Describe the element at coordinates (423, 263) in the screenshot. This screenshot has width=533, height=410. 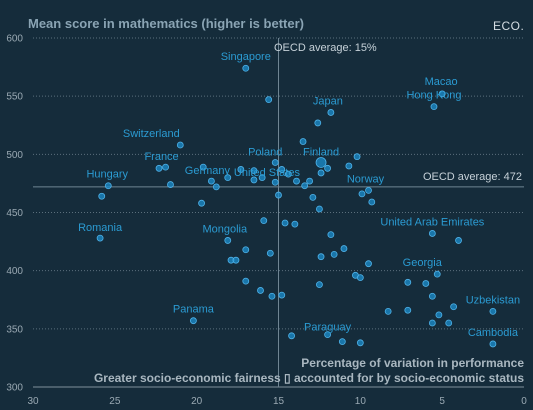
I see `point-label-georgia: Georgia` at that location.